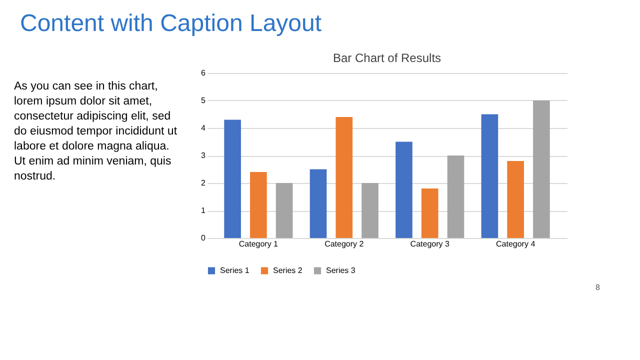 This screenshot has width=640, height=360. I want to click on y-tick-label: 3, so click(203, 155).